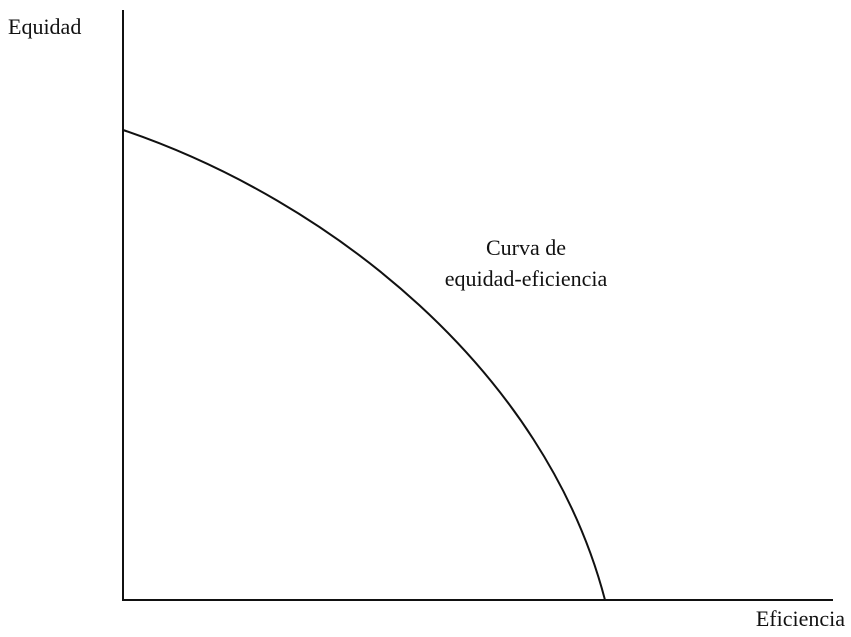  Describe the element at coordinates (44, 26) in the screenshot. I see `y-axis-label: Equidad` at that location.